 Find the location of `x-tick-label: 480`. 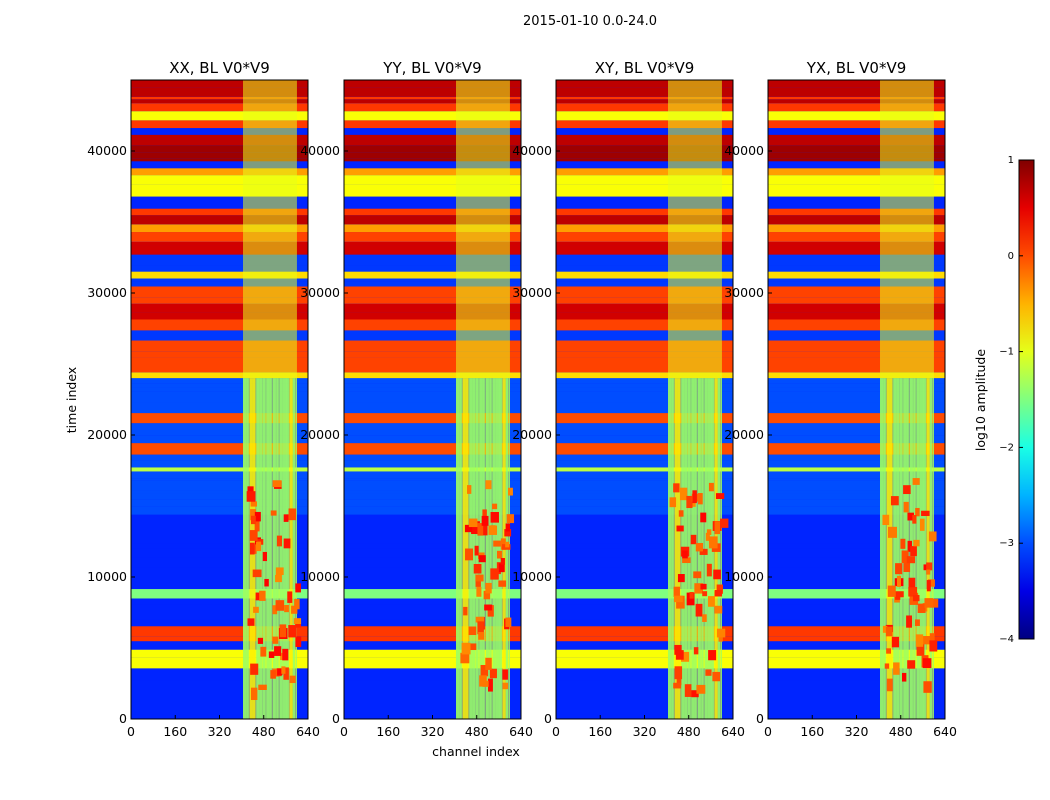

x-tick-label: 480 is located at coordinates (689, 731).